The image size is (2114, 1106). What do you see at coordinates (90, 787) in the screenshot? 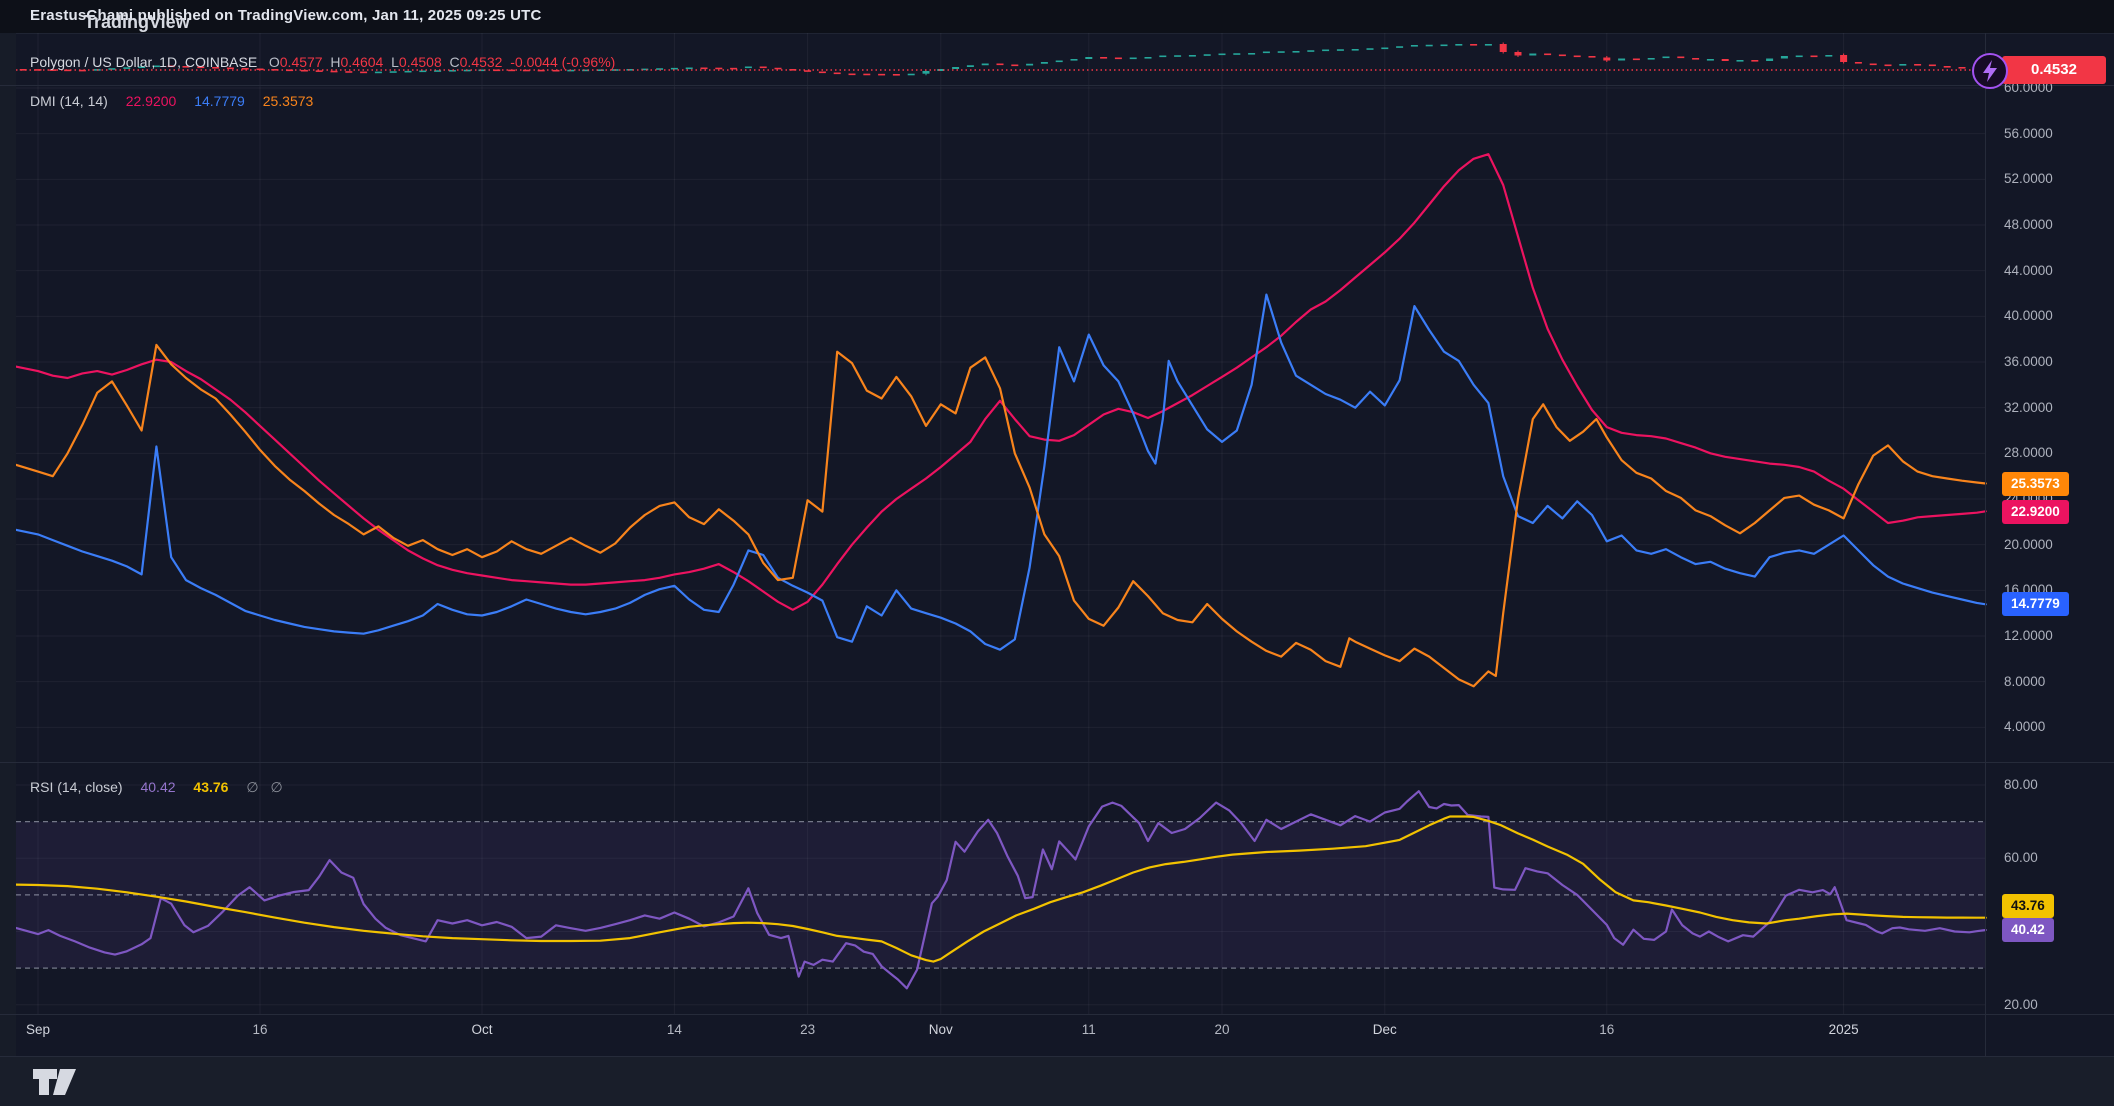
I see `rsi-params: (14, close)` at bounding box center [90, 787].